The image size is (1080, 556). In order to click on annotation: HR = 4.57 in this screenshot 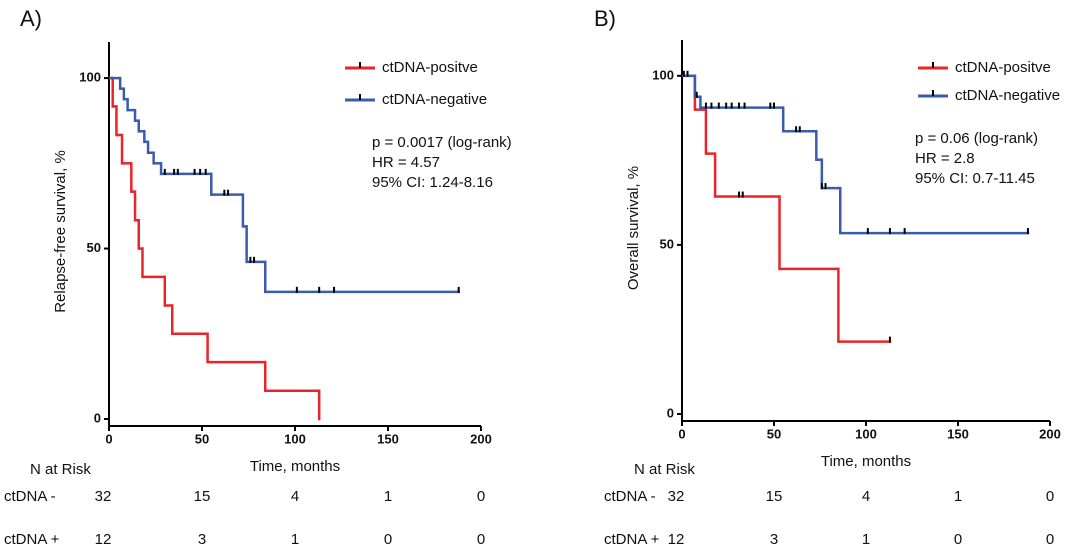, I will do `click(406, 162)`.